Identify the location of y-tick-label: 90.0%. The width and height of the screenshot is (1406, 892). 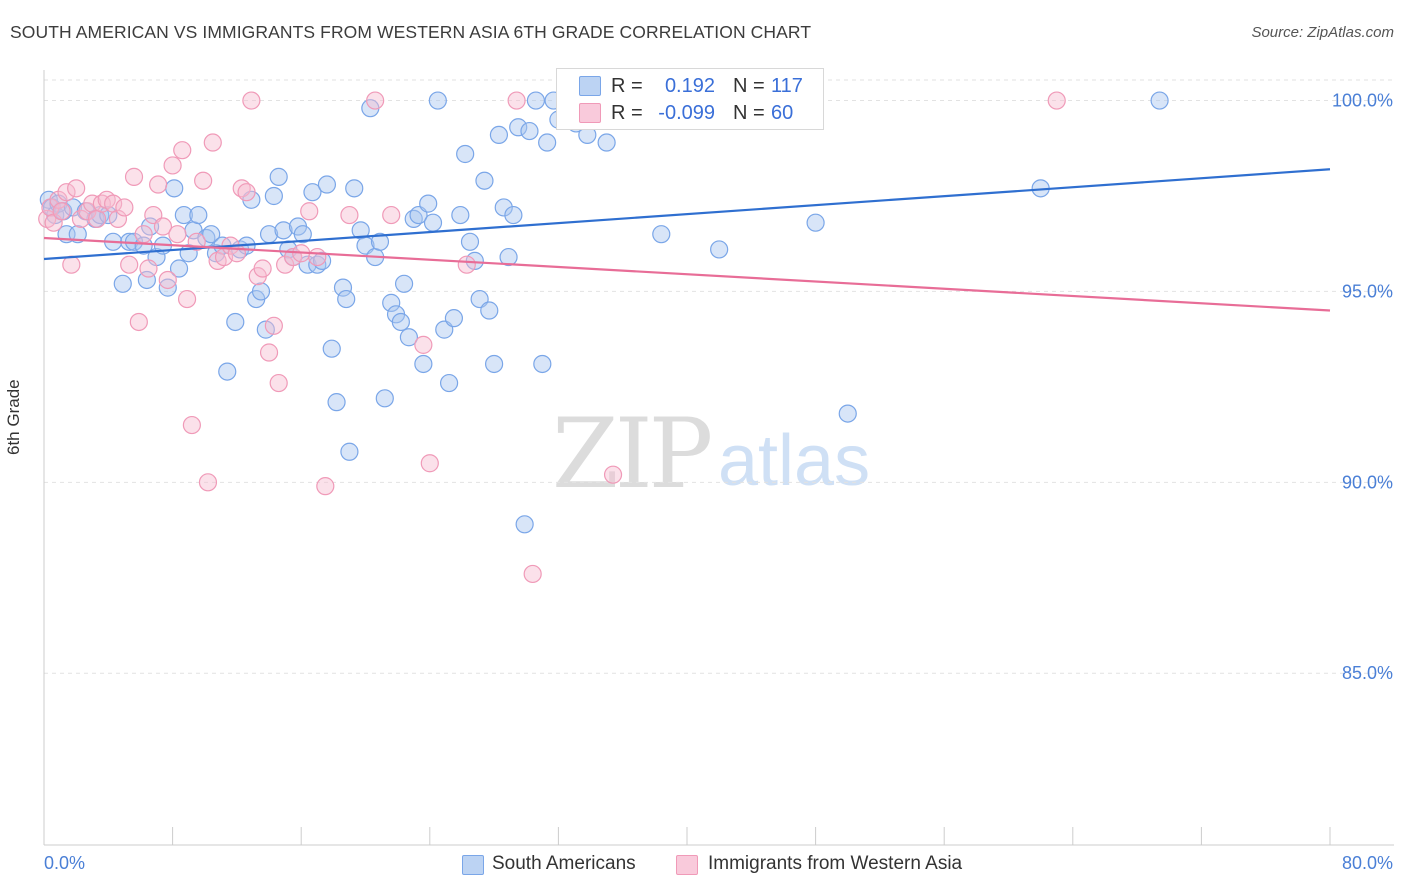
(1367, 482).